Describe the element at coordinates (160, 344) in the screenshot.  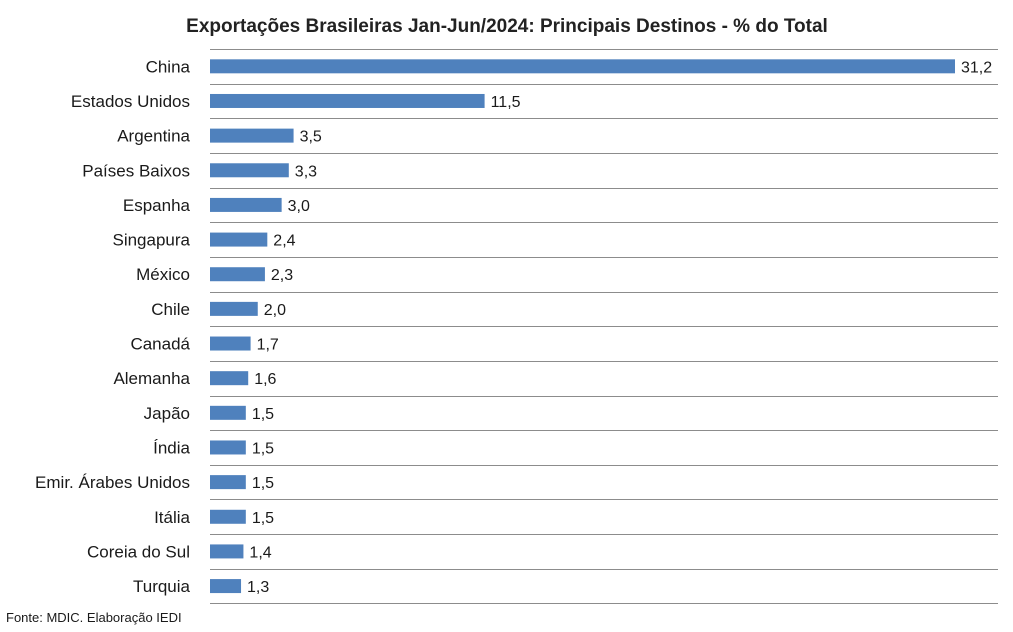
I see `category-label: Canadá` at that location.